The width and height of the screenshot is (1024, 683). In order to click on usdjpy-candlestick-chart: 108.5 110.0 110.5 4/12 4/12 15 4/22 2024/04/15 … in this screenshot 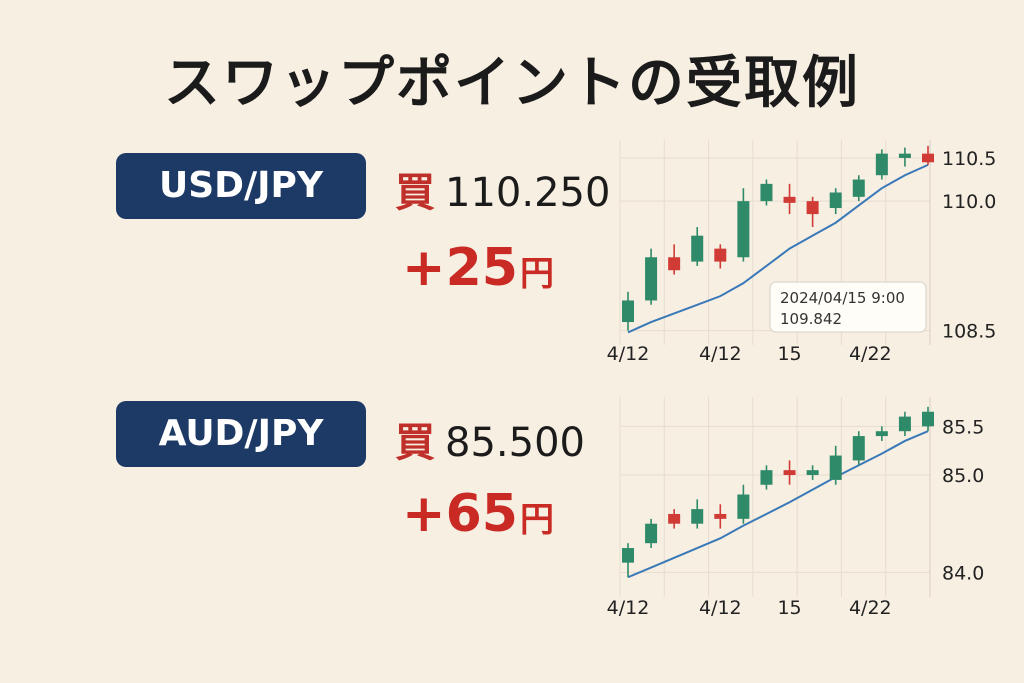, I will do `click(801, 252)`.